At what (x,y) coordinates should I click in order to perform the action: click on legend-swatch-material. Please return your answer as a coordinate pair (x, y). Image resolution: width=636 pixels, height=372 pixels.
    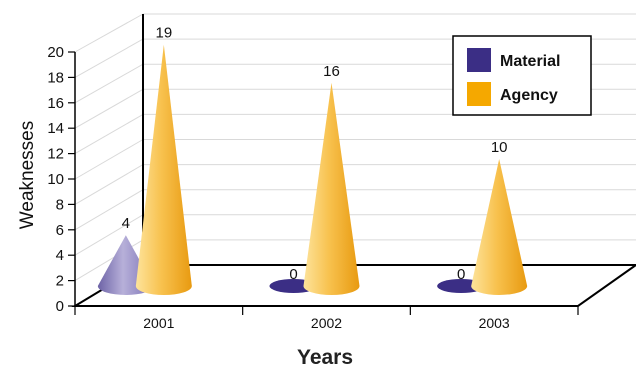
    Looking at the image, I should click on (479, 60).